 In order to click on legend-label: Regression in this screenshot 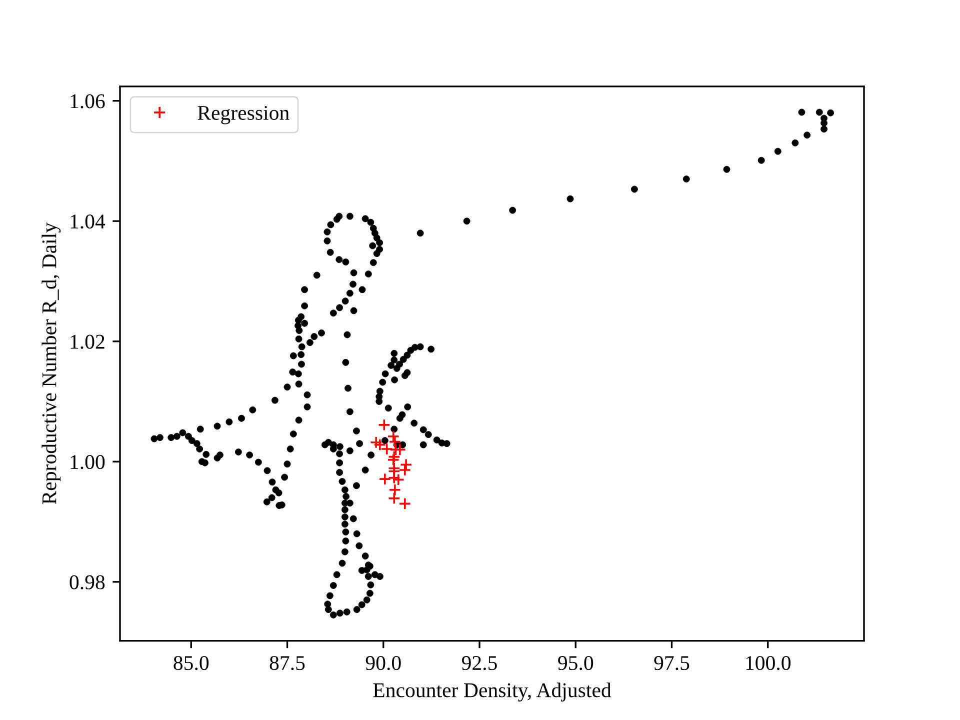, I will do `click(244, 115)`.